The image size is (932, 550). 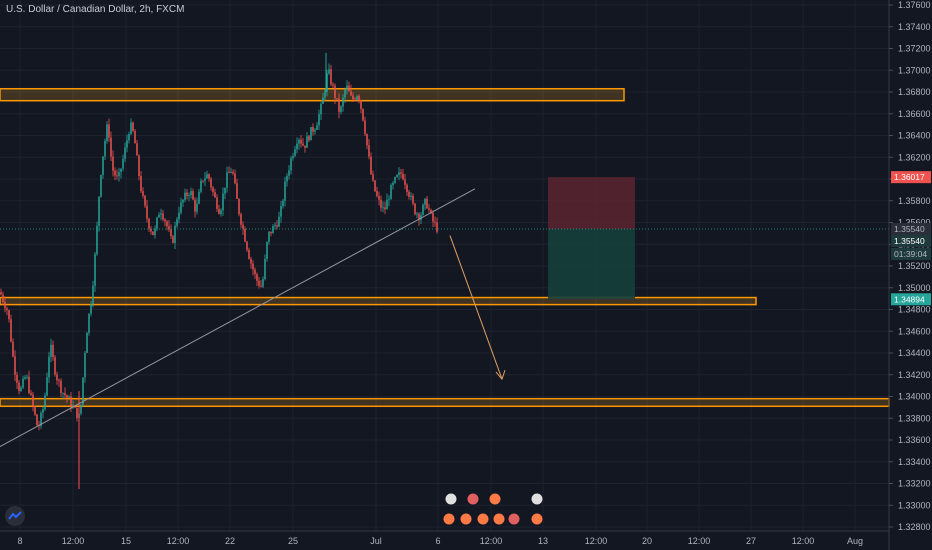 What do you see at coordinates (914, 310) in the screenshot?
I see `price-tick-label: 1.34800` at bounding box center [914, 310].